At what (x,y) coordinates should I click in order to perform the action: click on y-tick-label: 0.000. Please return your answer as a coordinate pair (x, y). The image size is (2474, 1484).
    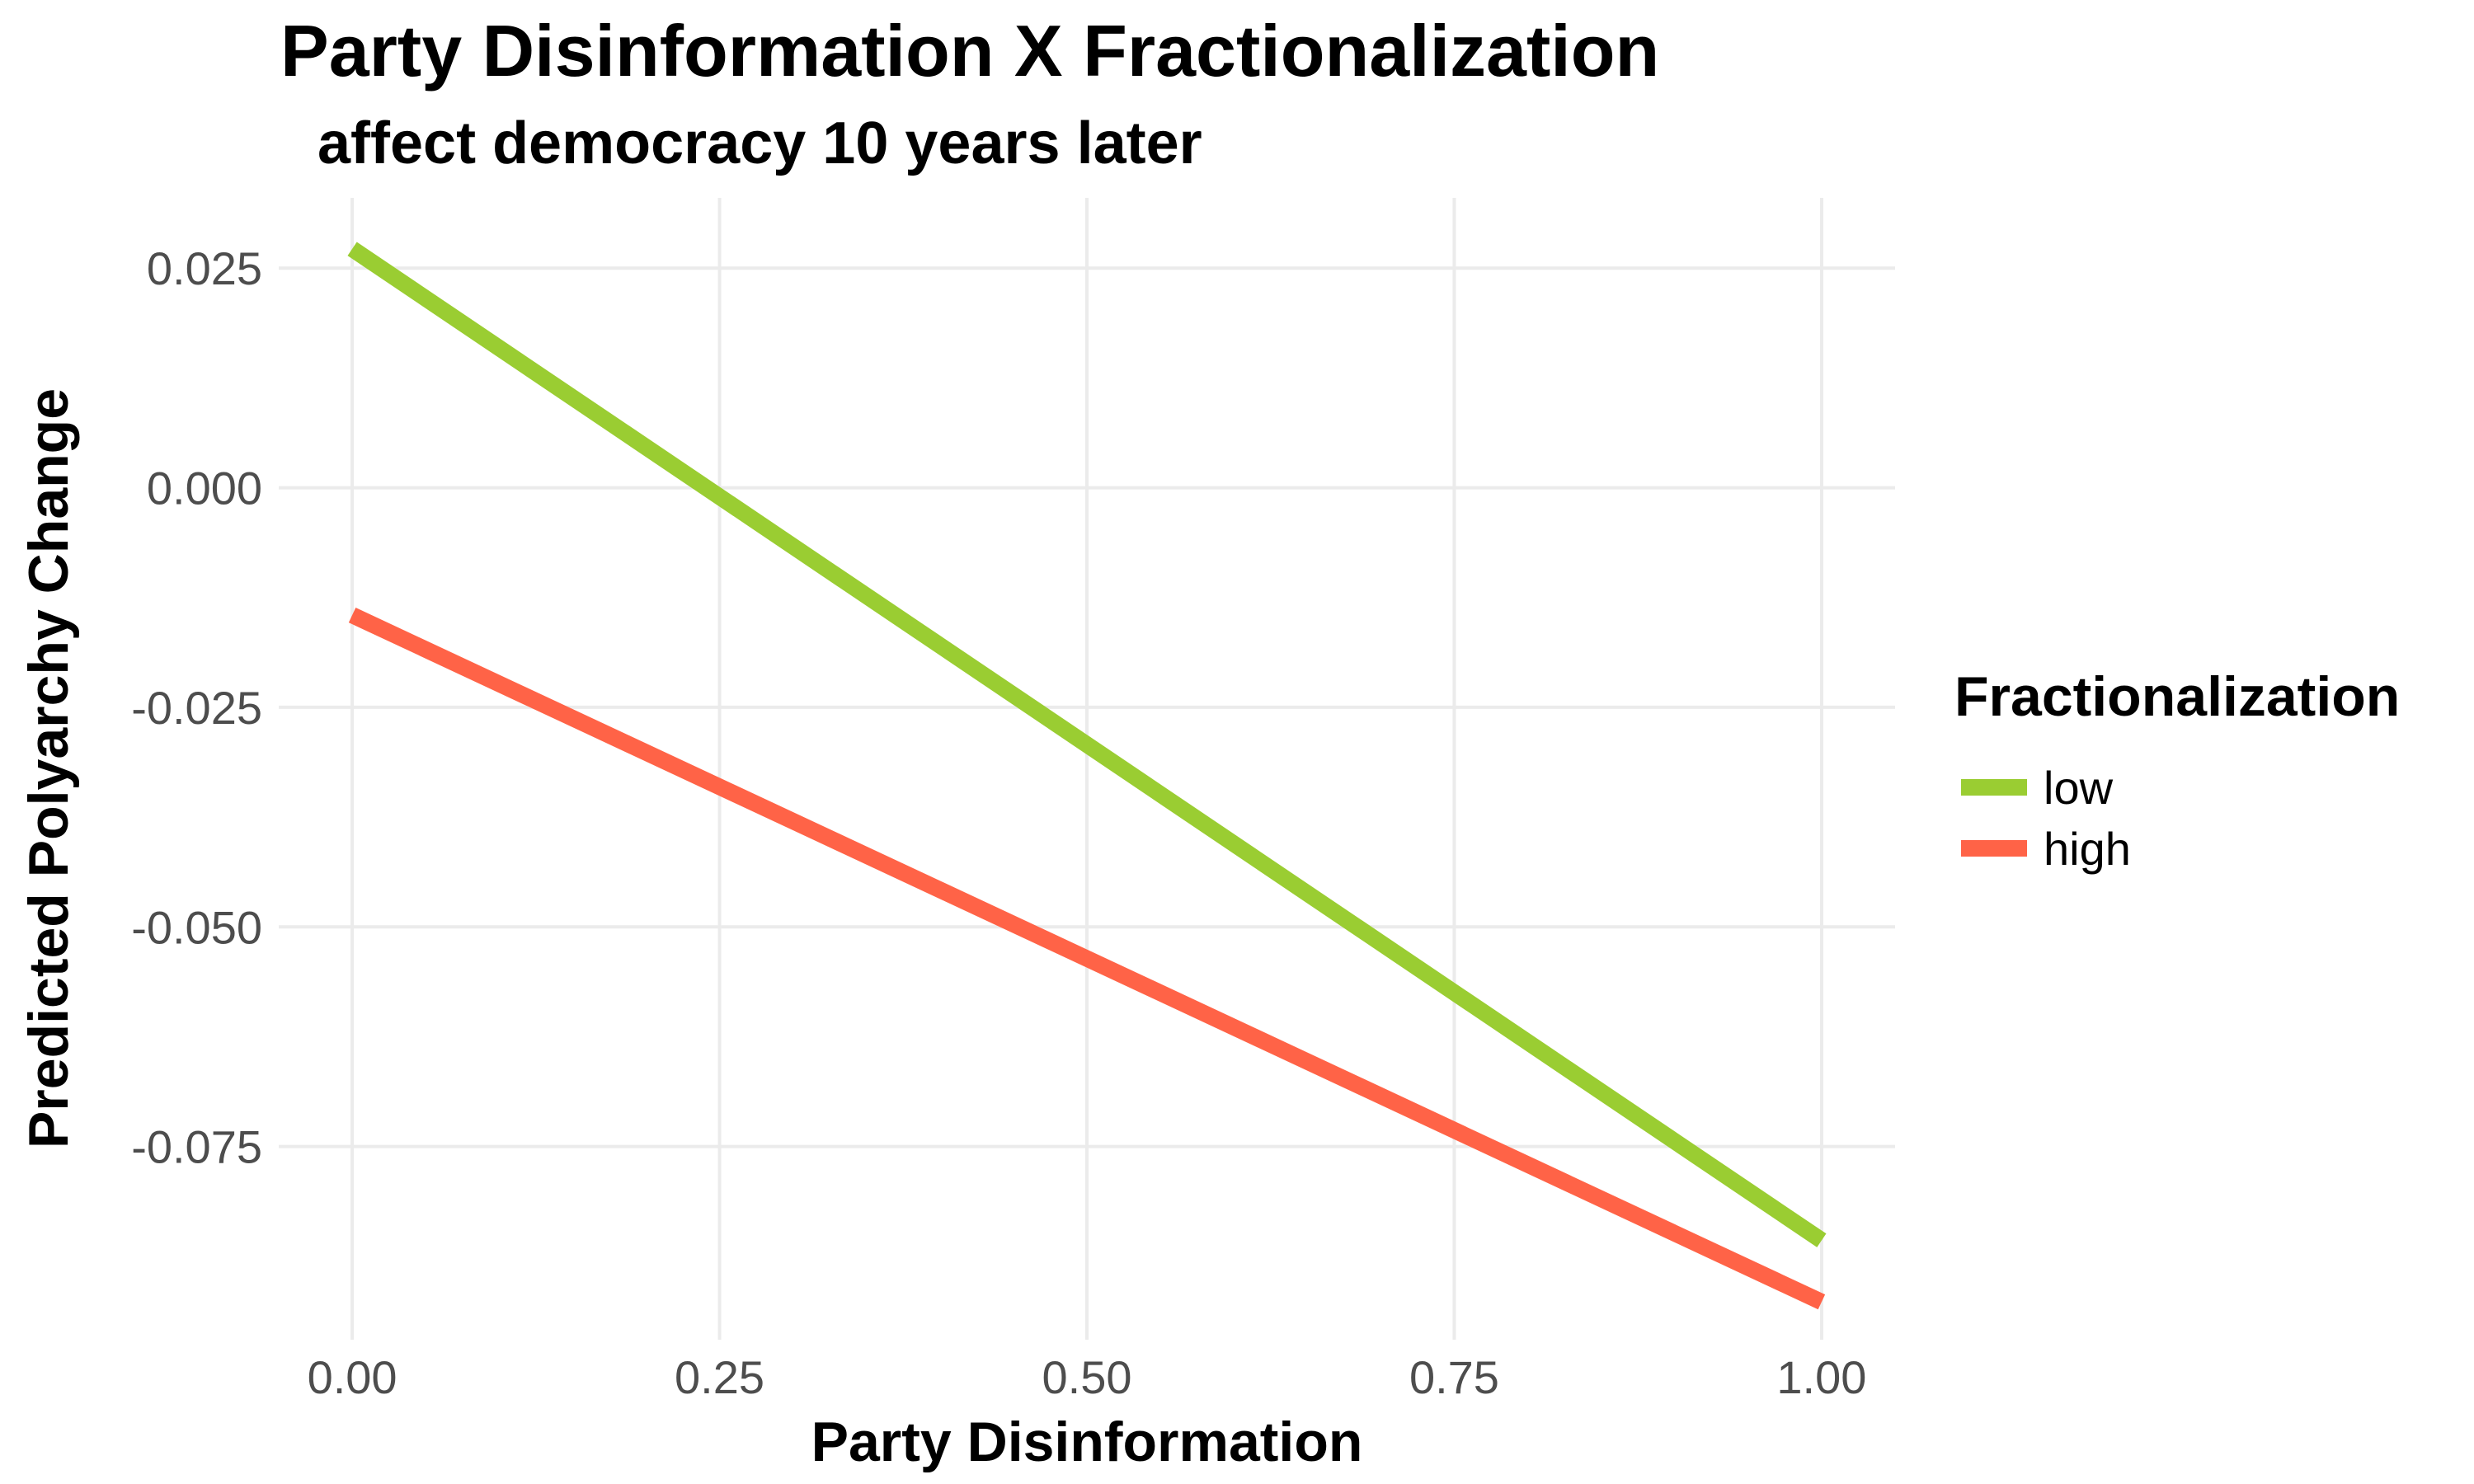
    Looking at the image, I should click on (204, 488).